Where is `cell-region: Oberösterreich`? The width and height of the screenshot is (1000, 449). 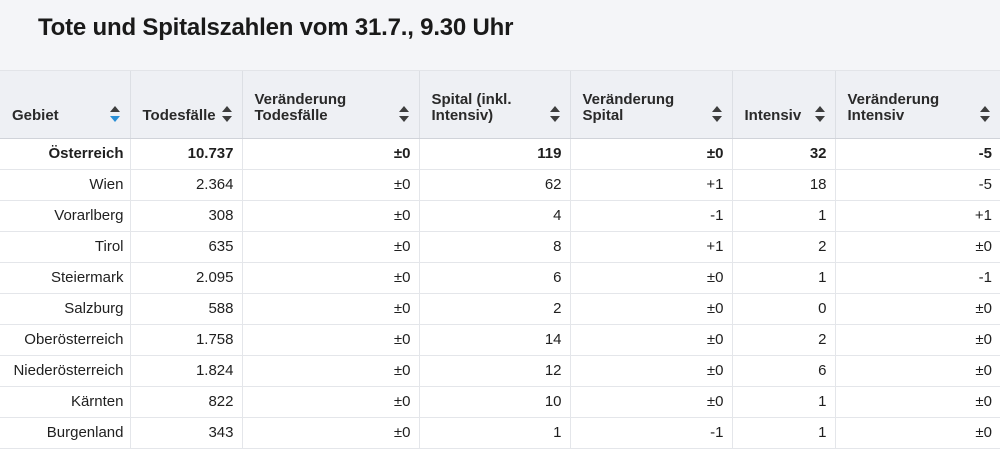
cell-region: Oberösterreich is located at coordinates (65, 340).